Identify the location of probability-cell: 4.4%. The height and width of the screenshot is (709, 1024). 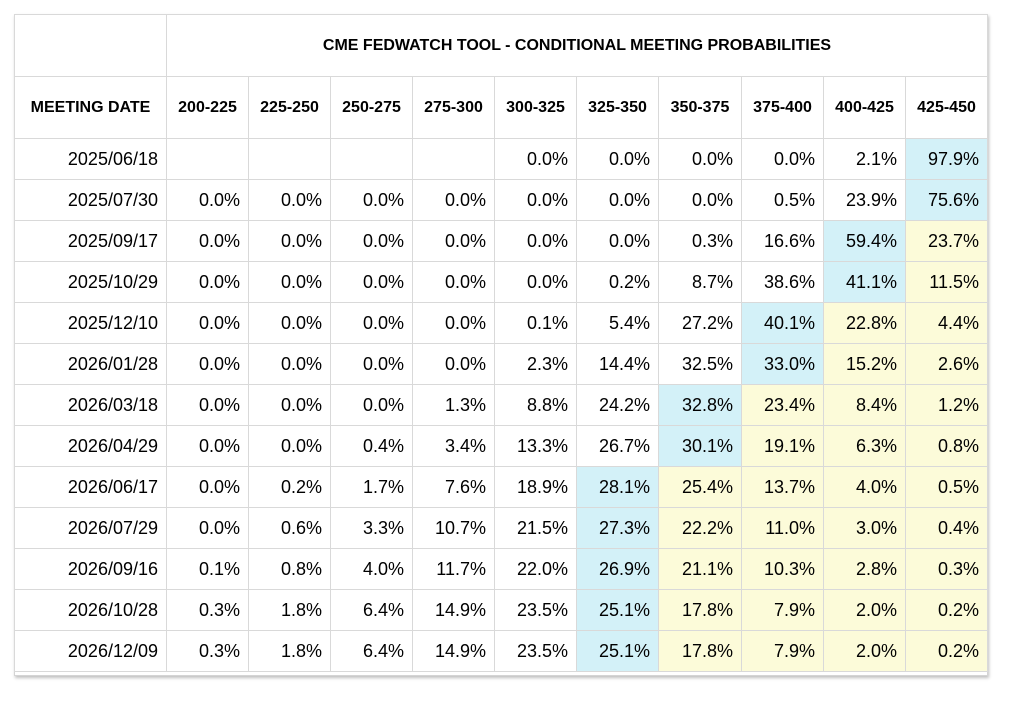
(946, 323).